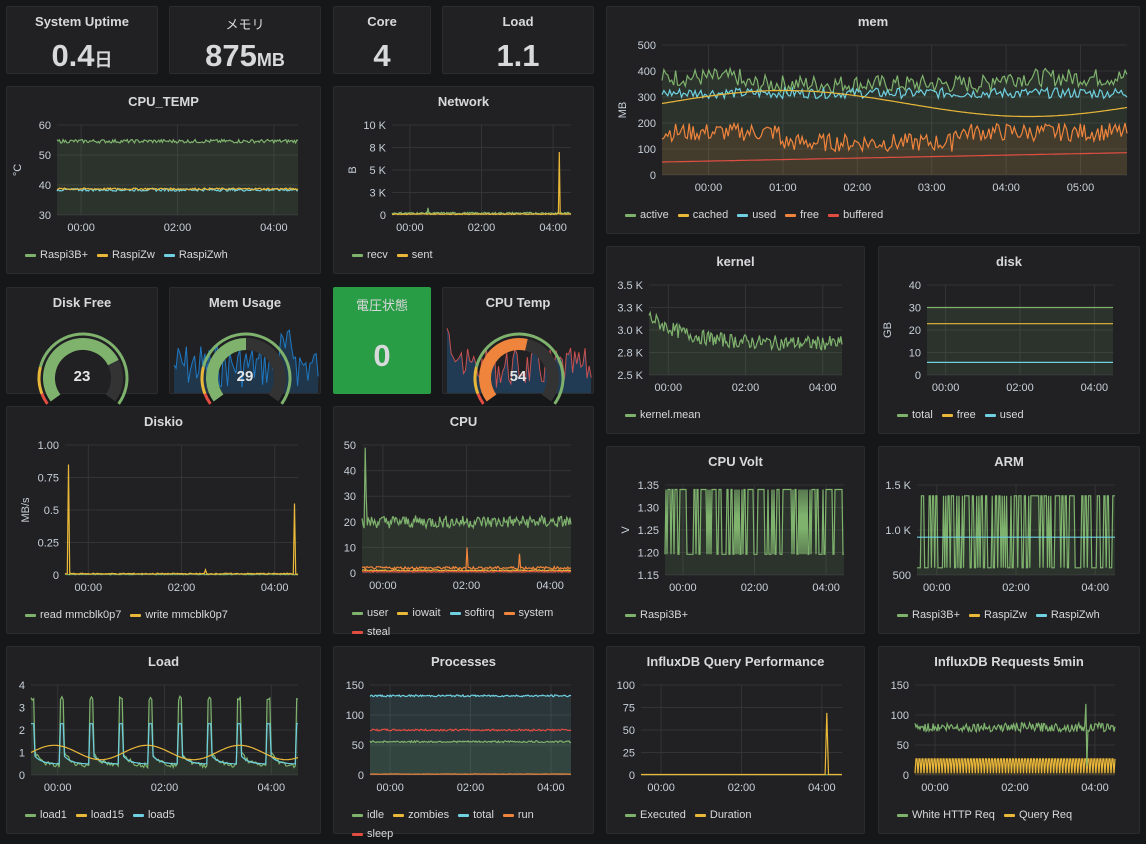 This screenshot has width=1146, height=844. Describe the element at coordinates (377, 255) in the screenshot. I see `legend-label: recv` at that location.